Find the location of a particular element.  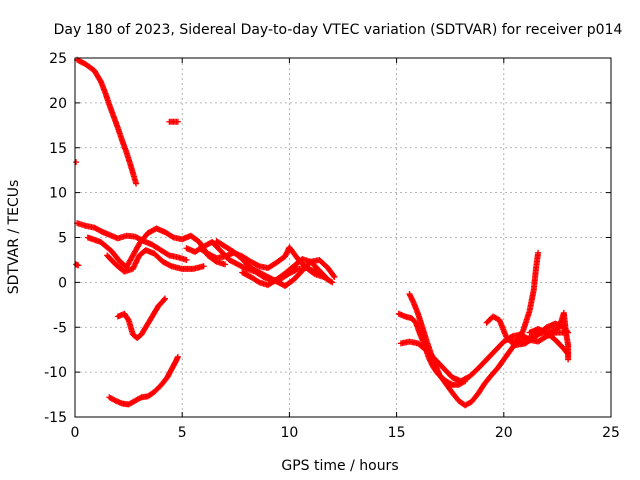

y-tick-label: 0 is located at coordinates (62, 283).